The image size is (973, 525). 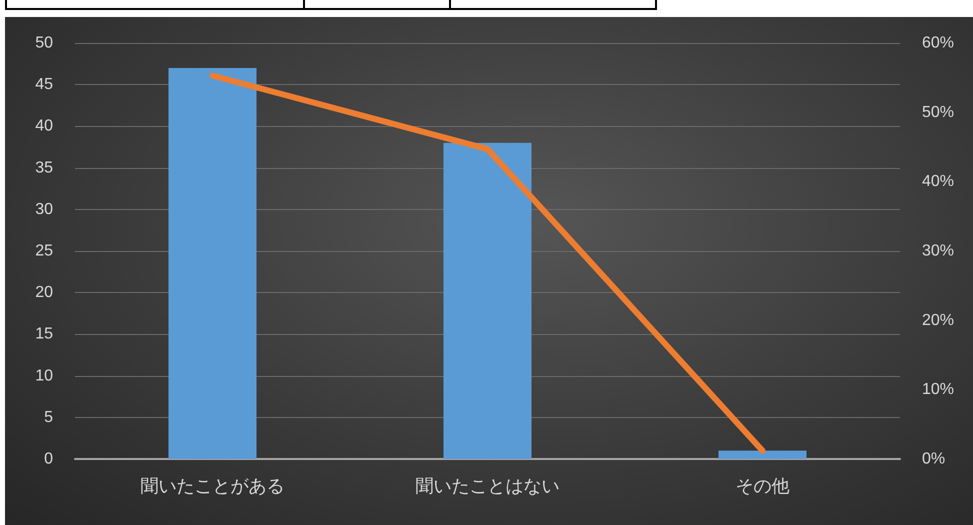 I want to click on y-tick-label: 10, so click(x=44, y=375).